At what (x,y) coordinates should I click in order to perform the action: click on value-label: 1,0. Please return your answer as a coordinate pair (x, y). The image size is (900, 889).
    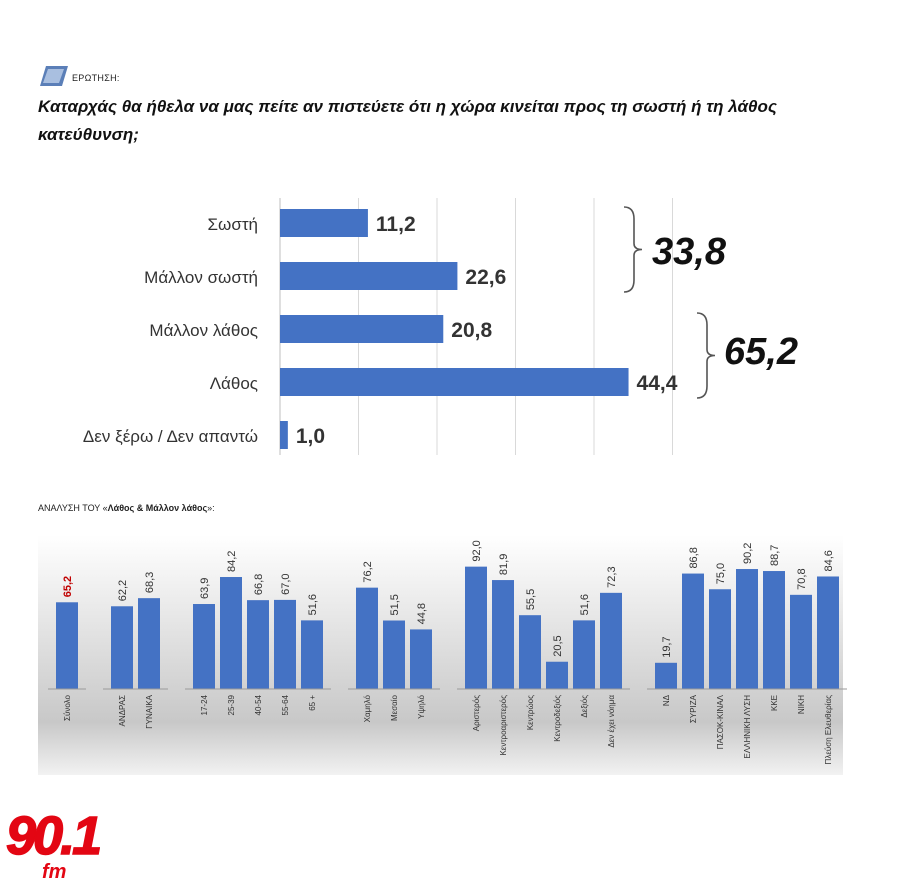
    Looking at the image, I should click on (310, 436).